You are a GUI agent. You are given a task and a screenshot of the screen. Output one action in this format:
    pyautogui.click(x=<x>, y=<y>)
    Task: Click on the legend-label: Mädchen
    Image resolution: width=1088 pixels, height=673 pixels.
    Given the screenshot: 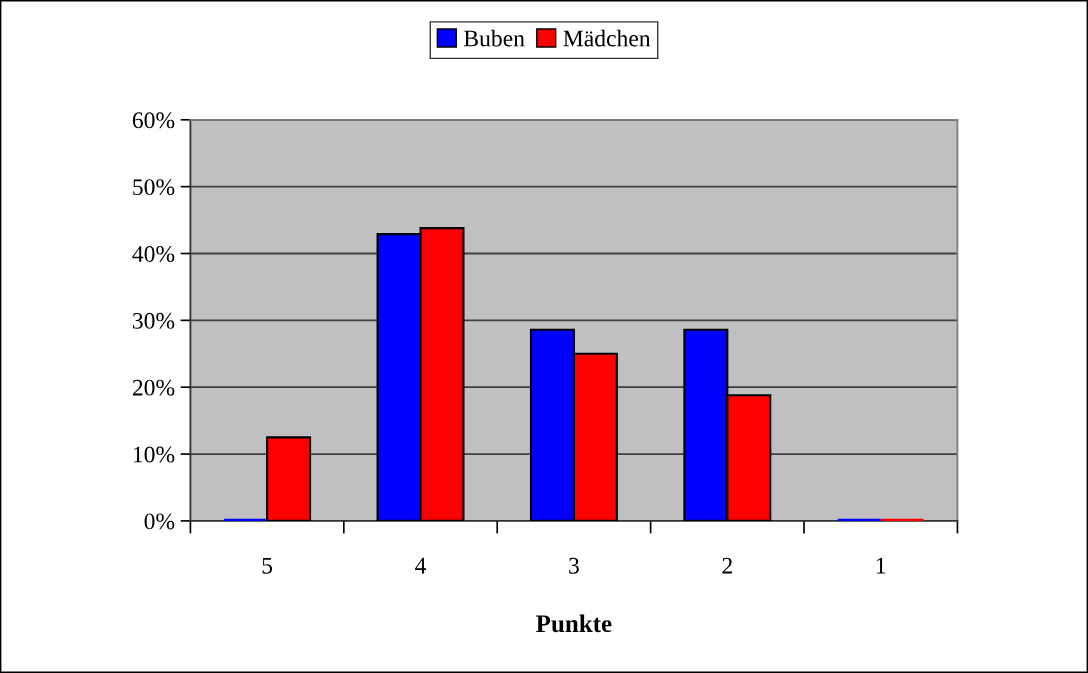 What is the action you would take?
    pyautogui.click(x=607, y=38)
    